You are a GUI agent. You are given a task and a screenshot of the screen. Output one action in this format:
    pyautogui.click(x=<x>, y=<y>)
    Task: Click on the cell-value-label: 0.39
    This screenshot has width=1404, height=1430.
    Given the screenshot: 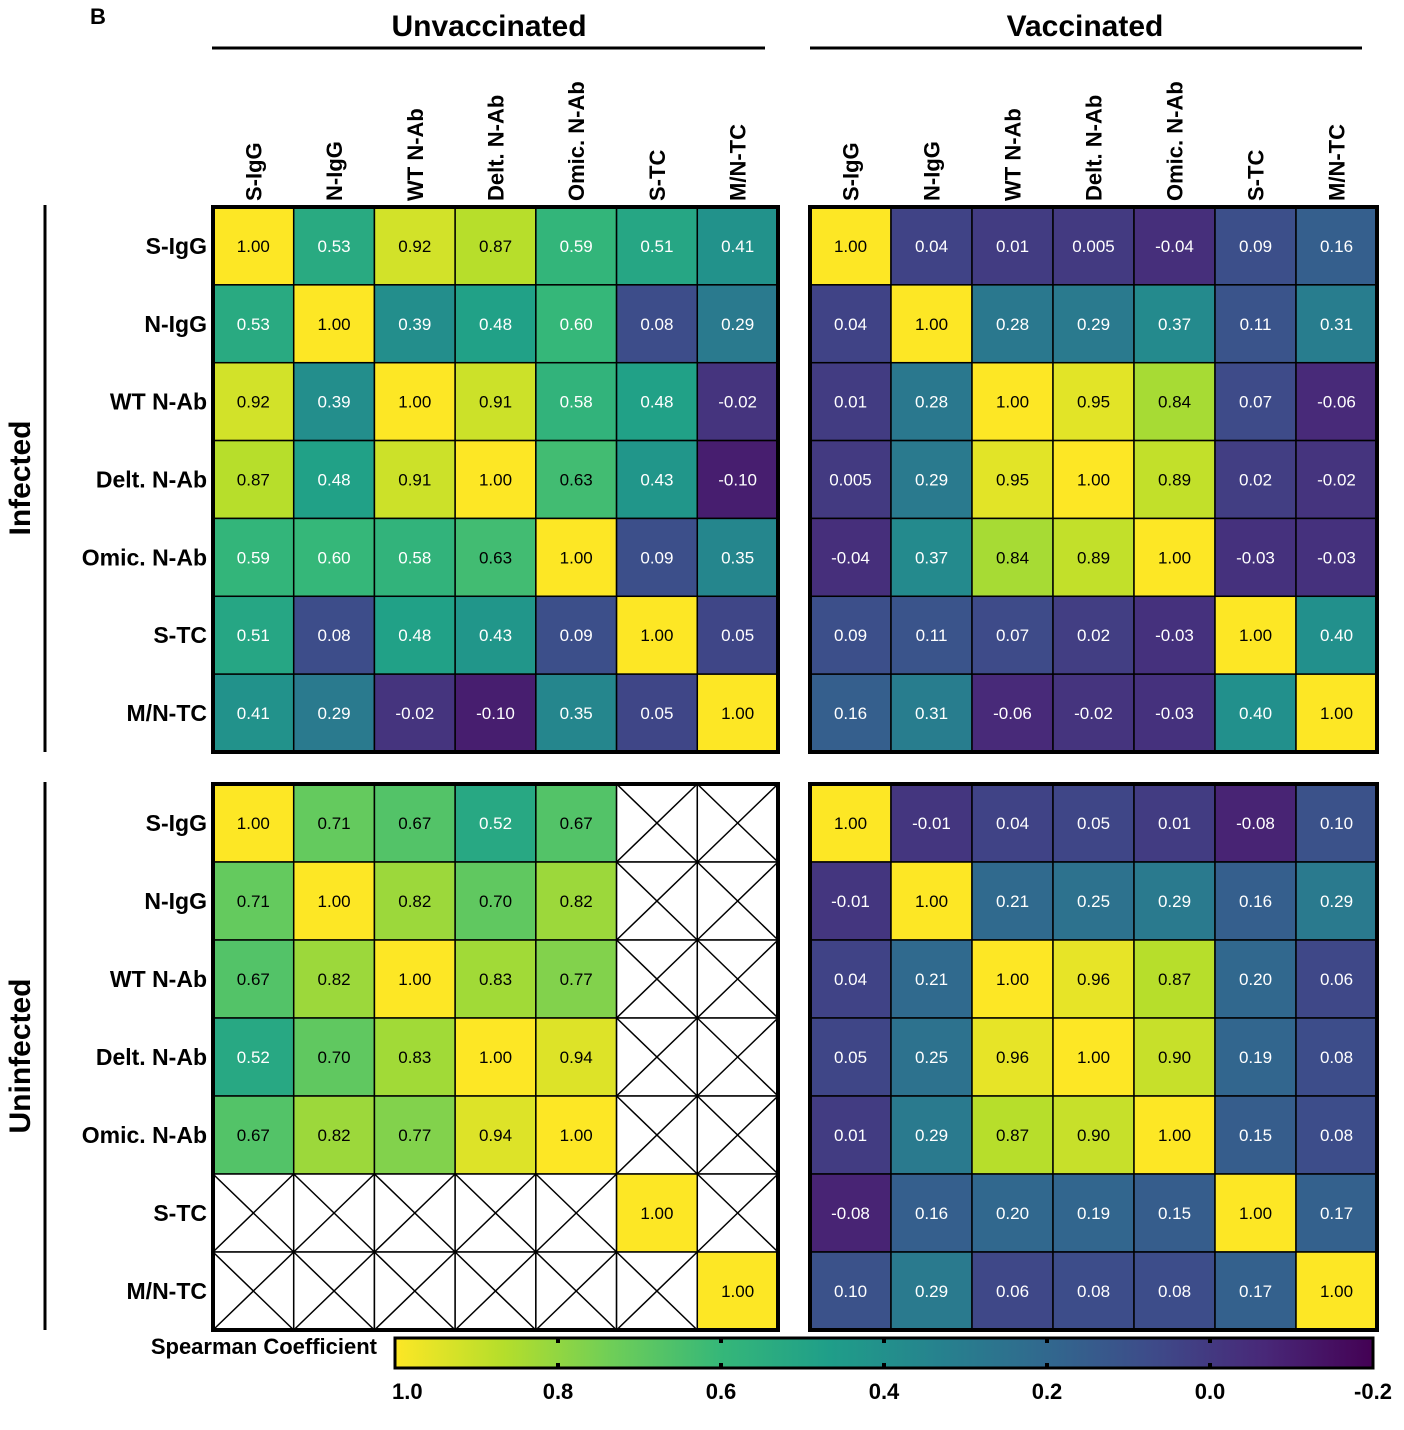 What is the action you would take?
    pyautogui.click(x=414, y=324)
    